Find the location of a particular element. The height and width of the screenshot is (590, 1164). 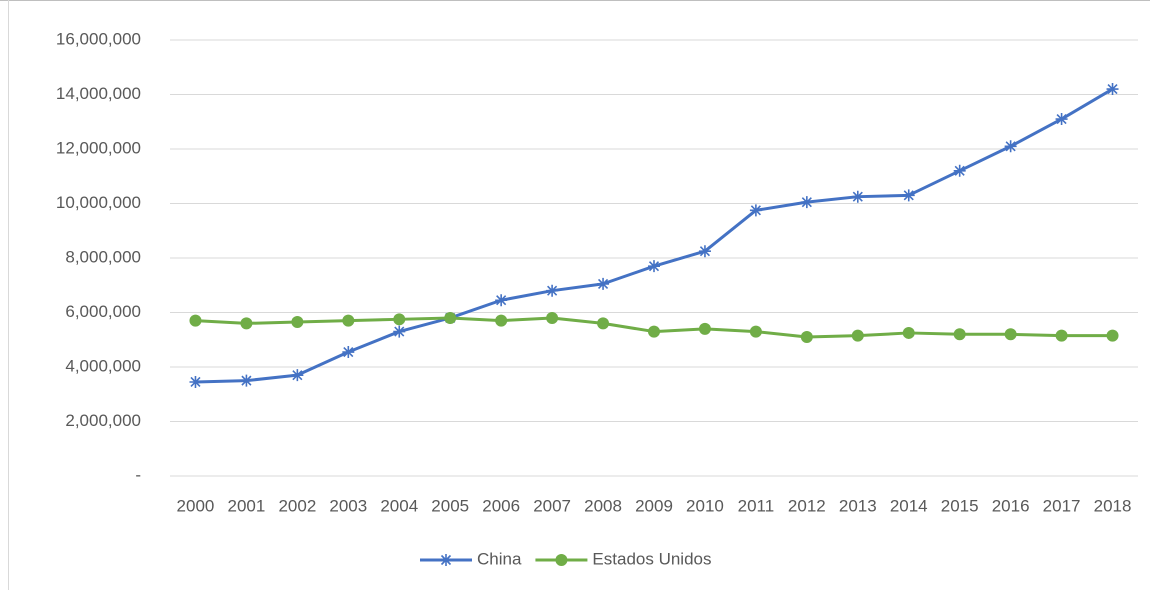

x-tick-label: 2000 is located at coordinates (196, 505).